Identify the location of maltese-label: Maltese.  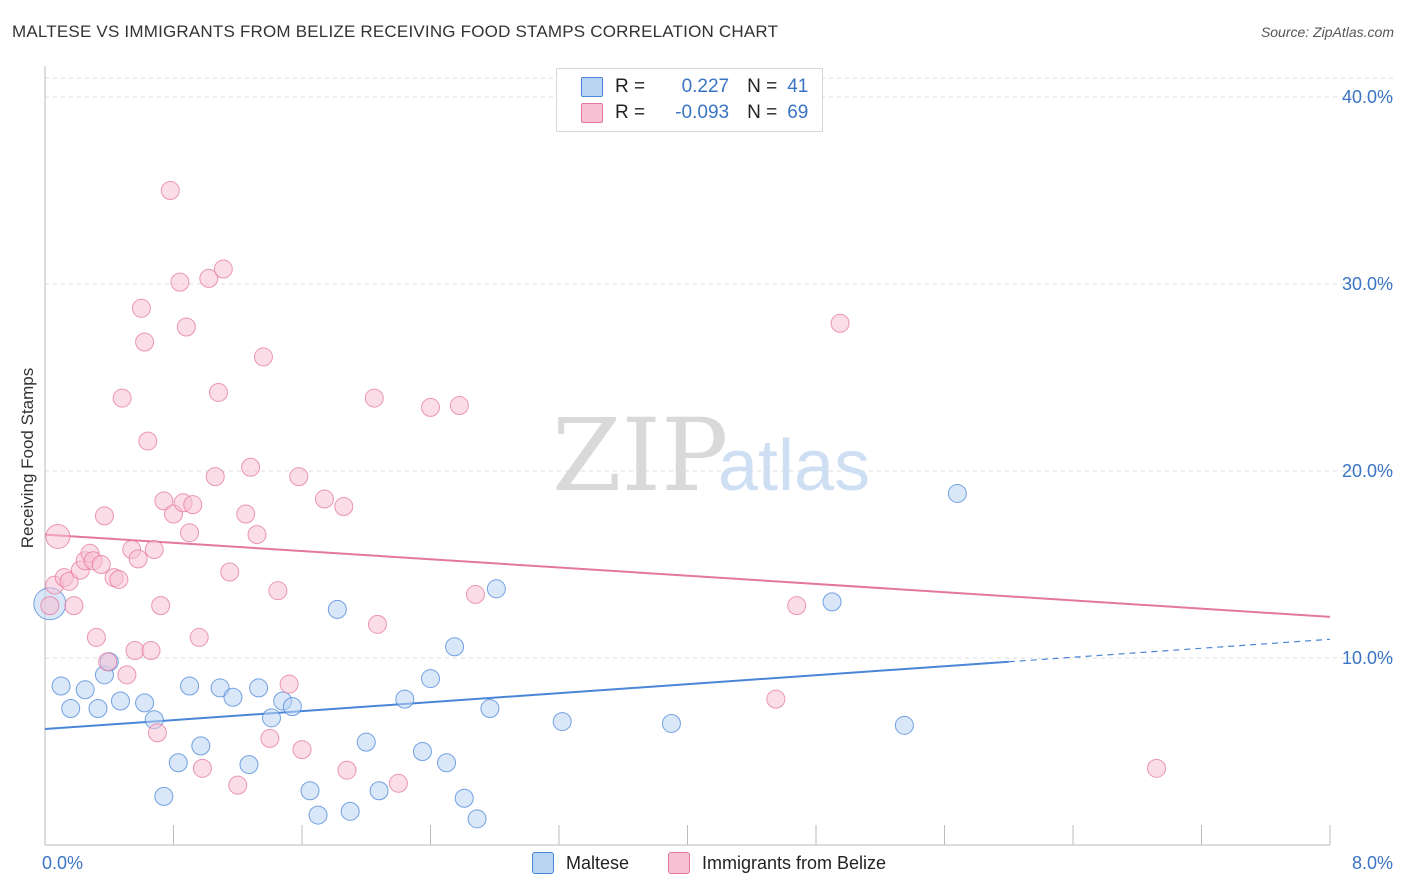
(598, 862).